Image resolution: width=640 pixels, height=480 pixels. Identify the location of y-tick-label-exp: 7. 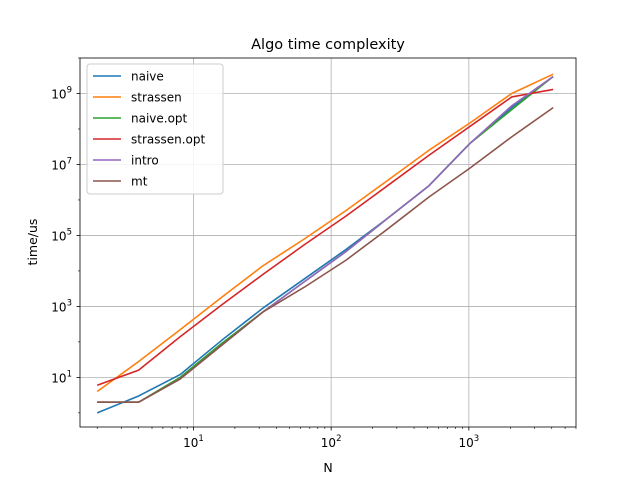
(69, 161).